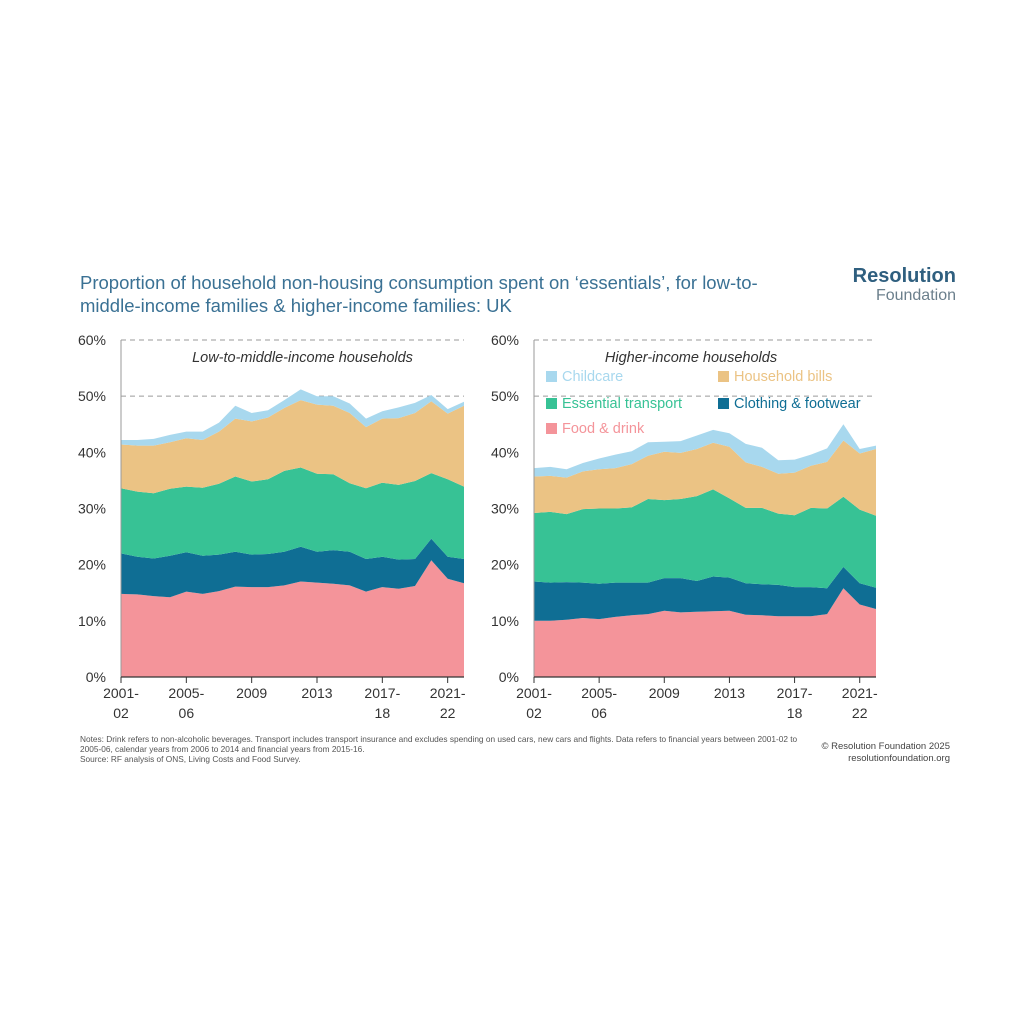  I want to click on legend-item-childcare: Childcare, so click(584, 377).